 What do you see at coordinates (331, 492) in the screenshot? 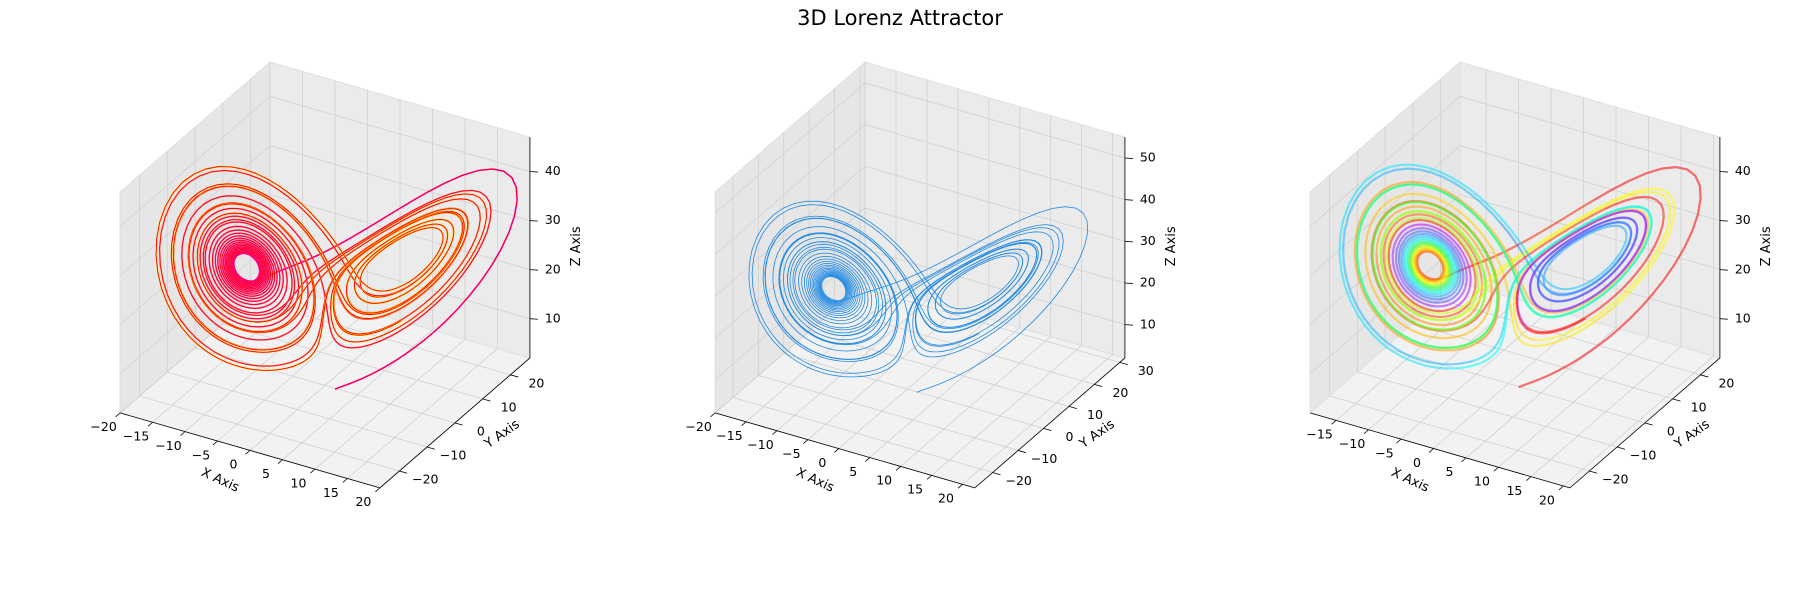
I see `x-tick-label: 15` at bounding box center [331, 492].